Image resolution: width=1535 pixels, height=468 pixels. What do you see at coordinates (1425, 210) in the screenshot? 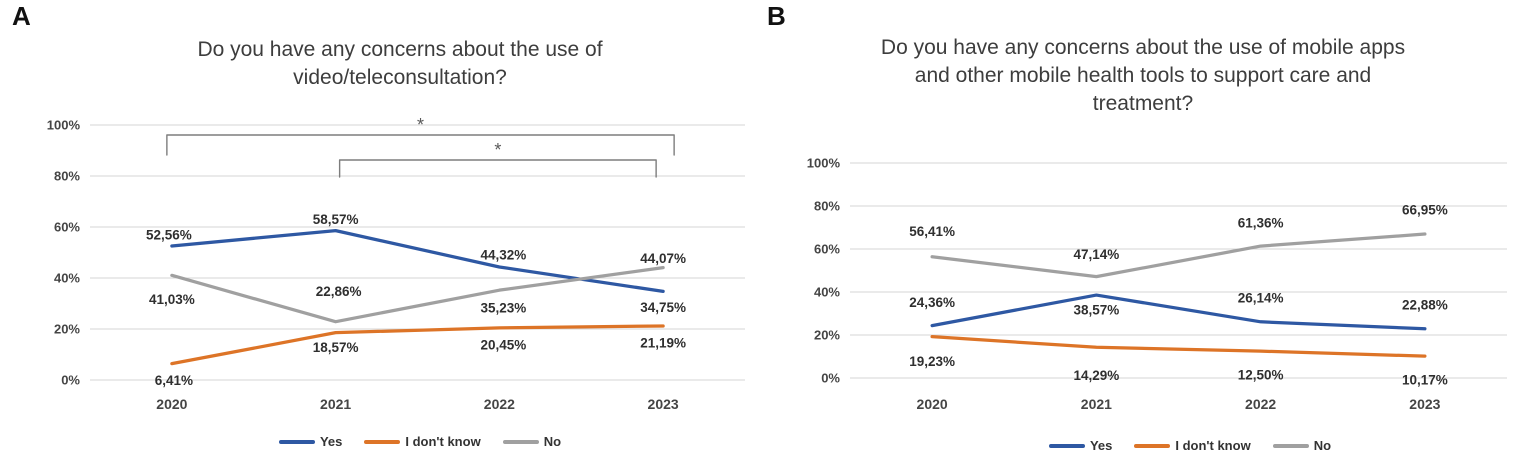
I see `data-label-no: 66,95%` at bounding box center [1425, 210].